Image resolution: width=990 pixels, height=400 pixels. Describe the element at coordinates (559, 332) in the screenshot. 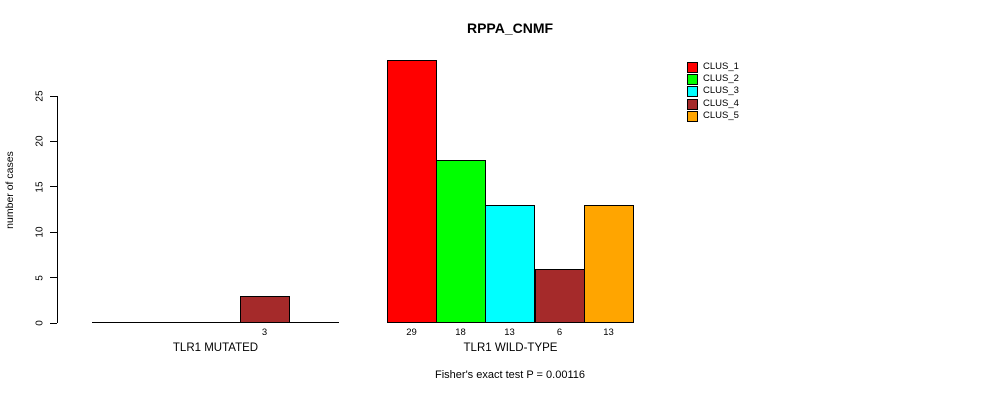

I see `bar-count-label: 6` at that location.